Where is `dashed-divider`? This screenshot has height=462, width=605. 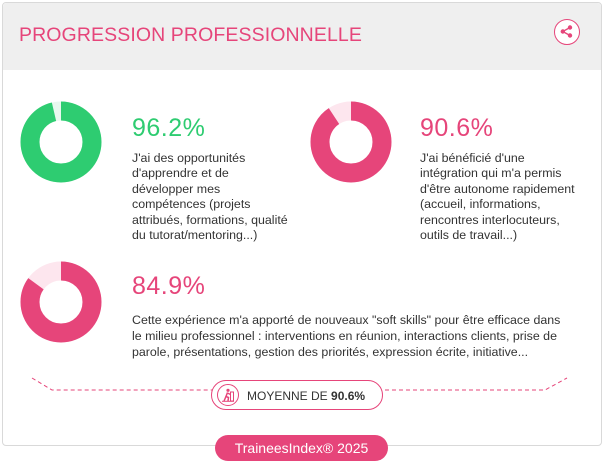
dashed-divider is located at coordinates (299, 384).